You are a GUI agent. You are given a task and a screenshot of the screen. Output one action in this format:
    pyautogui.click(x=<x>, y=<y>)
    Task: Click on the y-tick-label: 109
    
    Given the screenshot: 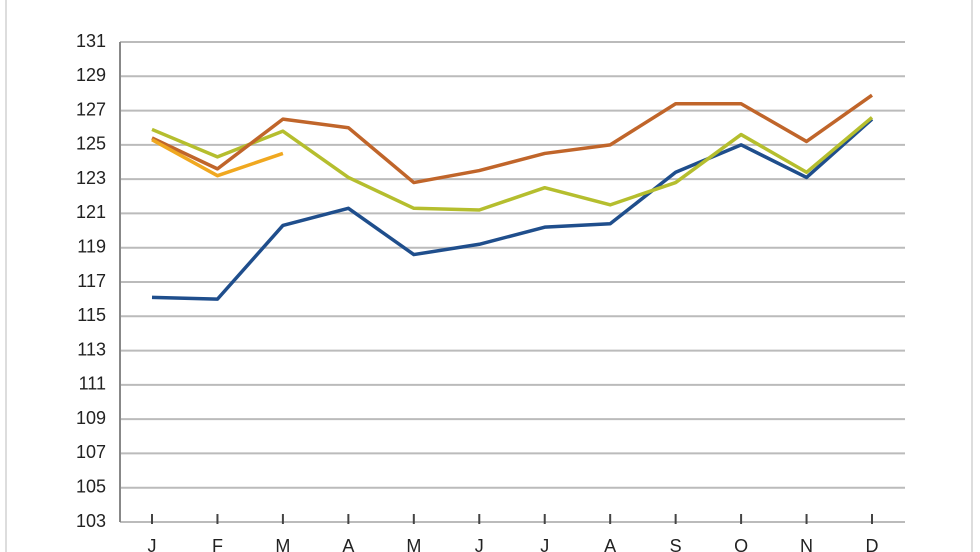 What is the action you would take?
    pyautogui.click(x=91, y=418)
    